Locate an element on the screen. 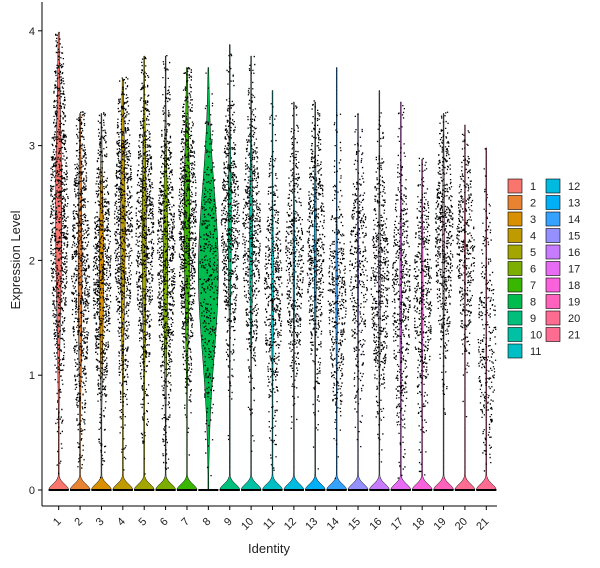  x-tick-label: 12 is located at coordinates (290, 524).